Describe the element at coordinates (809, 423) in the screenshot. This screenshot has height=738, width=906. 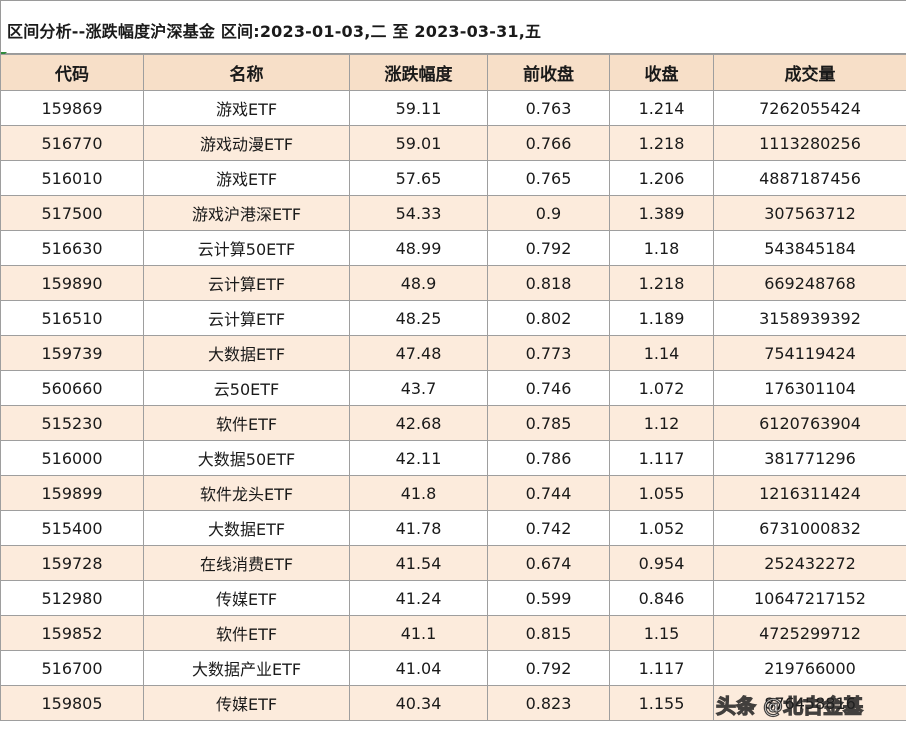
I see `cell-volume: 6120763904` at that location.